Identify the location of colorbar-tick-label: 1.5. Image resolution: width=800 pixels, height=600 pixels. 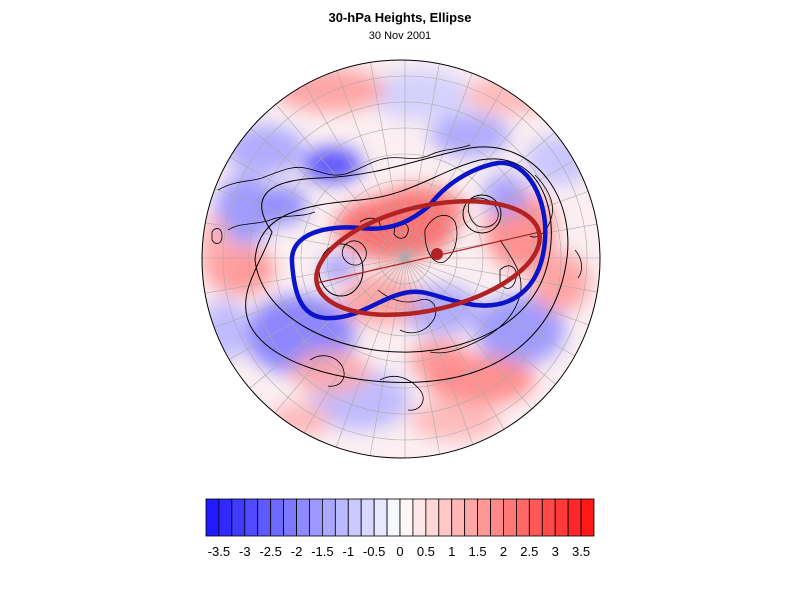
(478, 551).